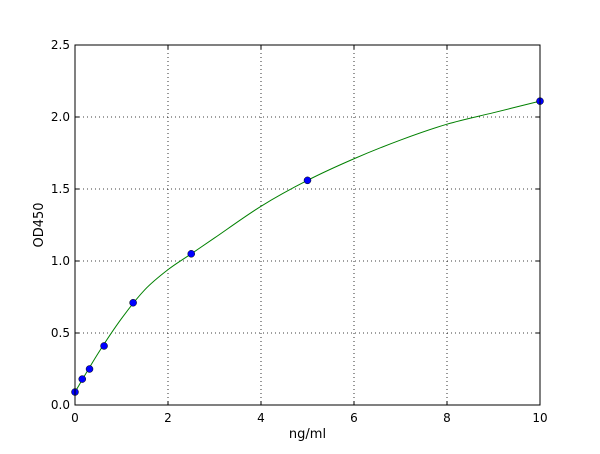 Image resolution: width=600 pixels, height=454 pixels. I want to click on x-tick-label: 8, so click(447, 418).